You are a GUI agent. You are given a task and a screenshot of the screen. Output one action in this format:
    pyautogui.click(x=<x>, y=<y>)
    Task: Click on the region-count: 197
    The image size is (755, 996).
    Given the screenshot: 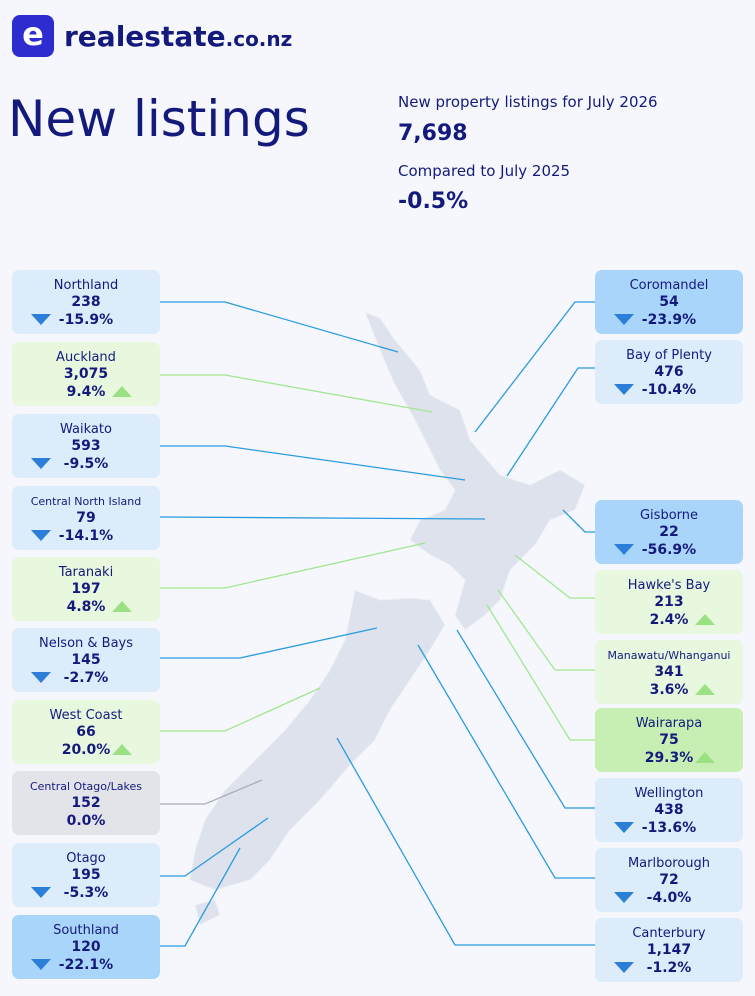 What is the action you would take?
    pyautogui.click(x=85, y=589)
    